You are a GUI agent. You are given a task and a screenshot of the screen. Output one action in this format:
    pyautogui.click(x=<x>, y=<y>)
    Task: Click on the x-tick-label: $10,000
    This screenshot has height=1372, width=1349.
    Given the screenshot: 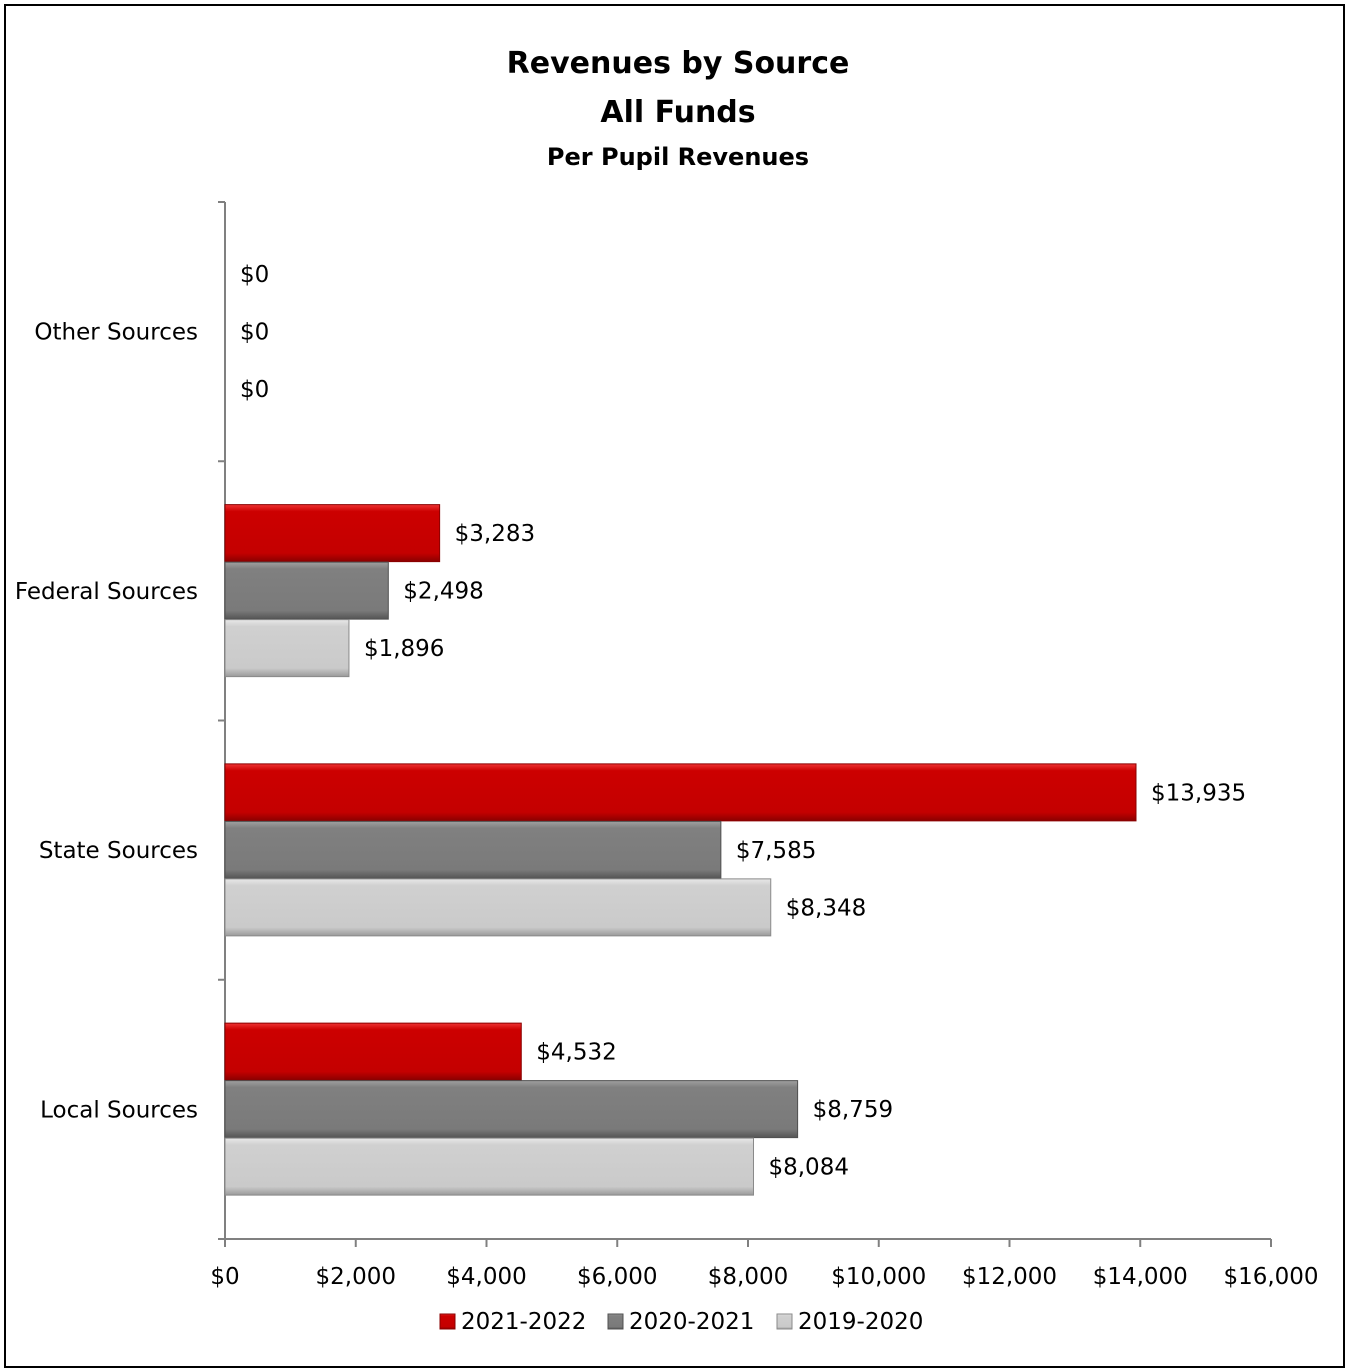 What is the action you would take?
    pyautogui.click(x=878, y=1277)
    